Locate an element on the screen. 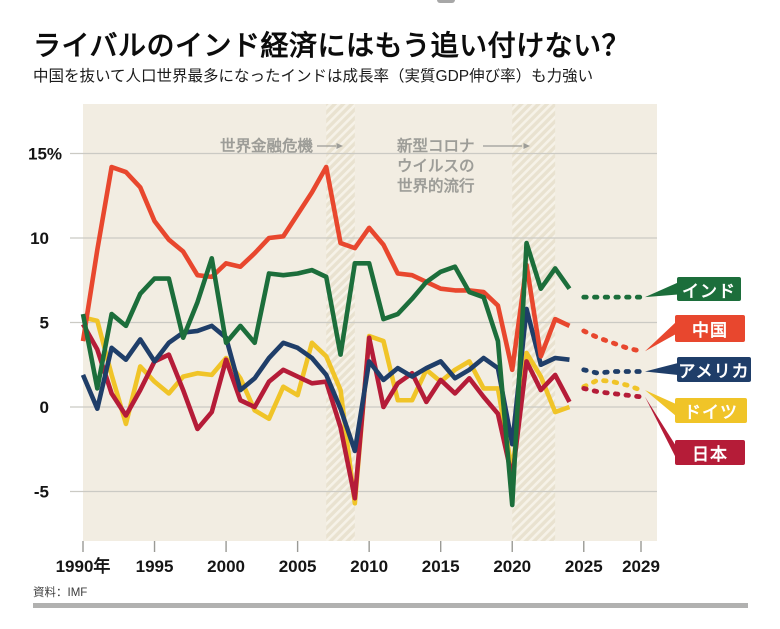  x-axis-label: 2000 is located at coordinates (226, 566).